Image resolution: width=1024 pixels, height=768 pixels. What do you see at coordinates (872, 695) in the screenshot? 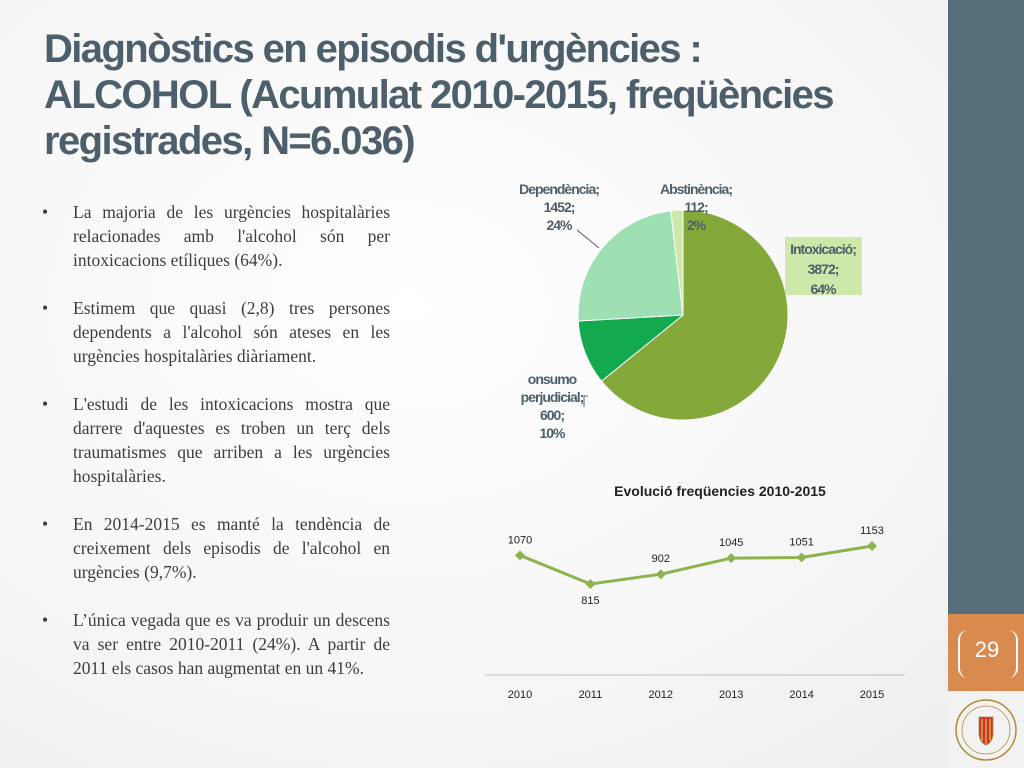
I see `x-tick-label: 2015` at bounding box center [872, 695].